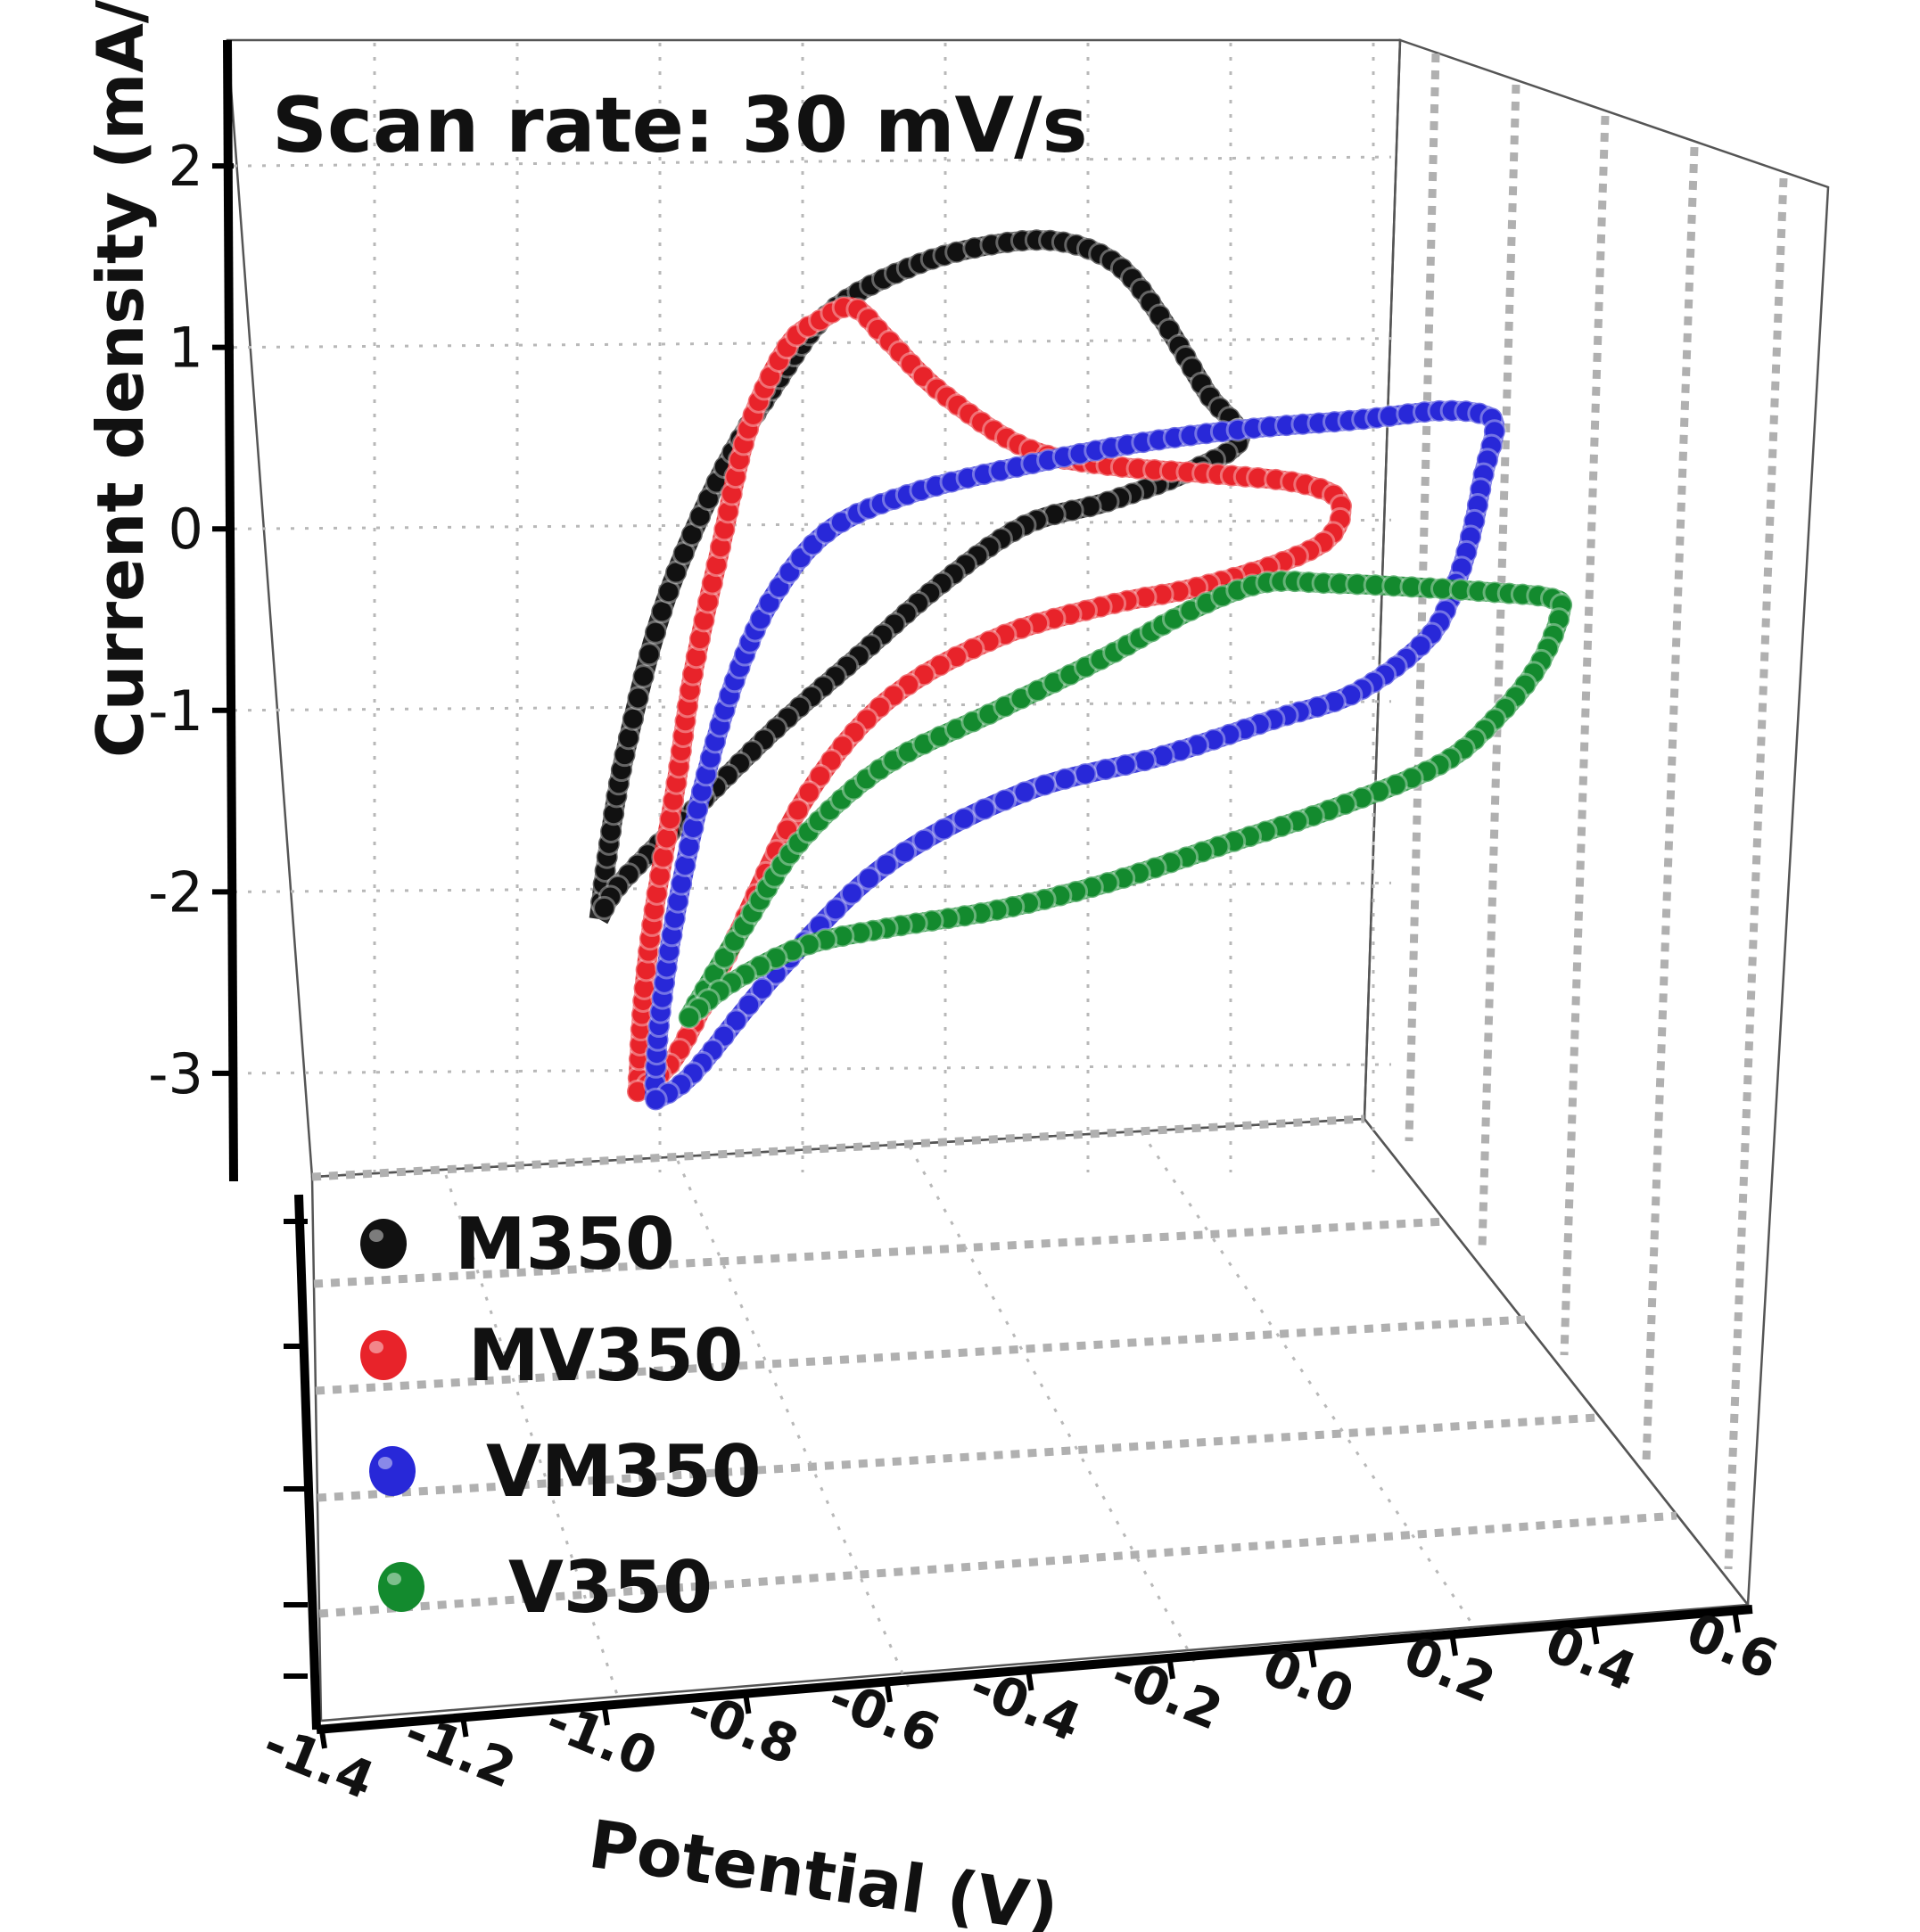 The width and height of the screenshot is (1920, 1932). I want to click on depth-ticks, so click(296, 1449).